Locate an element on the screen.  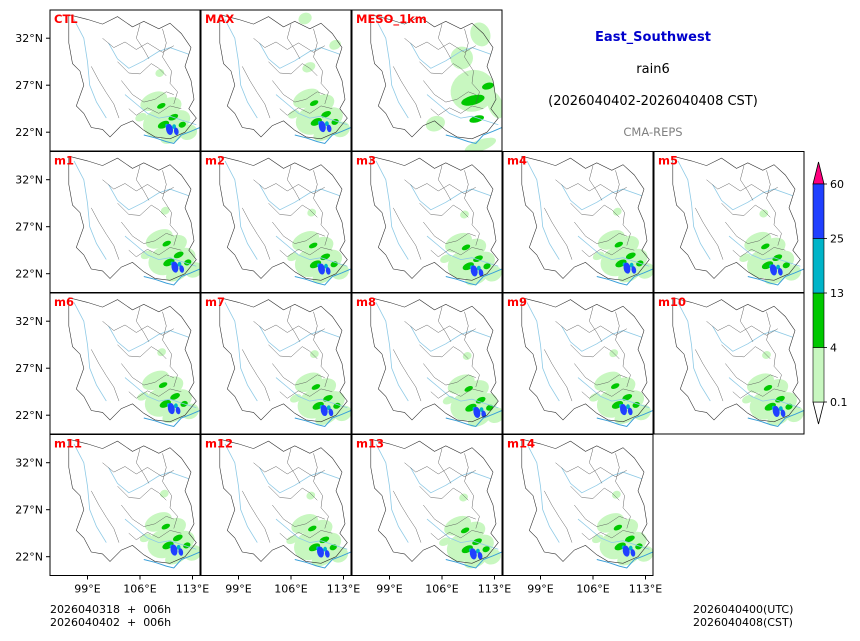
colorbar-extend-max is located at coordinates (818, 173).